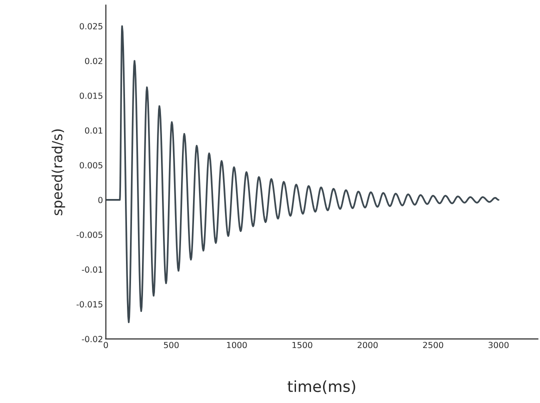 Image resolution: width=540 pixels, height=403 pixels. Describe the element at coordinates (237, 345) in the screenshot. I see `x-tick-label: 1000` at that location.